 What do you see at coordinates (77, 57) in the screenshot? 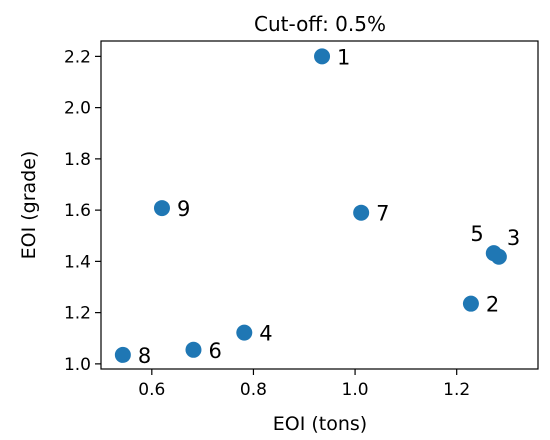
I see `y-tick-label: 2.2` at bounding box center [77, 57].